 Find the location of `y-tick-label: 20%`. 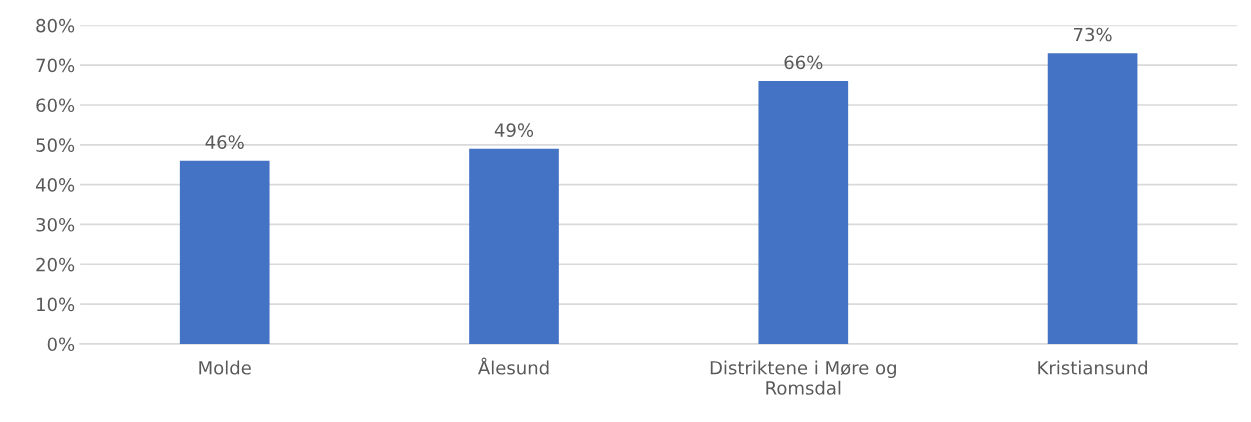

y-tick-label: 20% is located at coordinates (55, 264).